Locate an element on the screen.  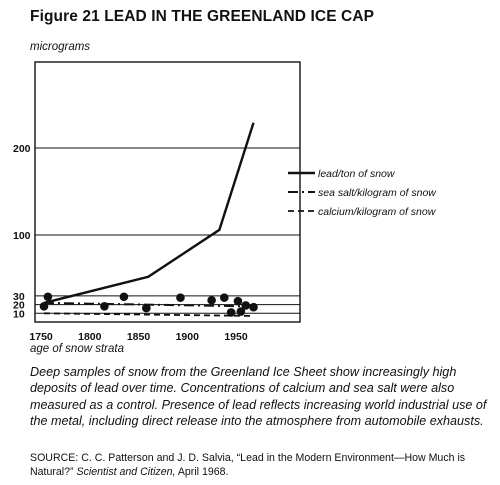
source-journal: Scientist and Citizen, is located at coordinates (126, 472).